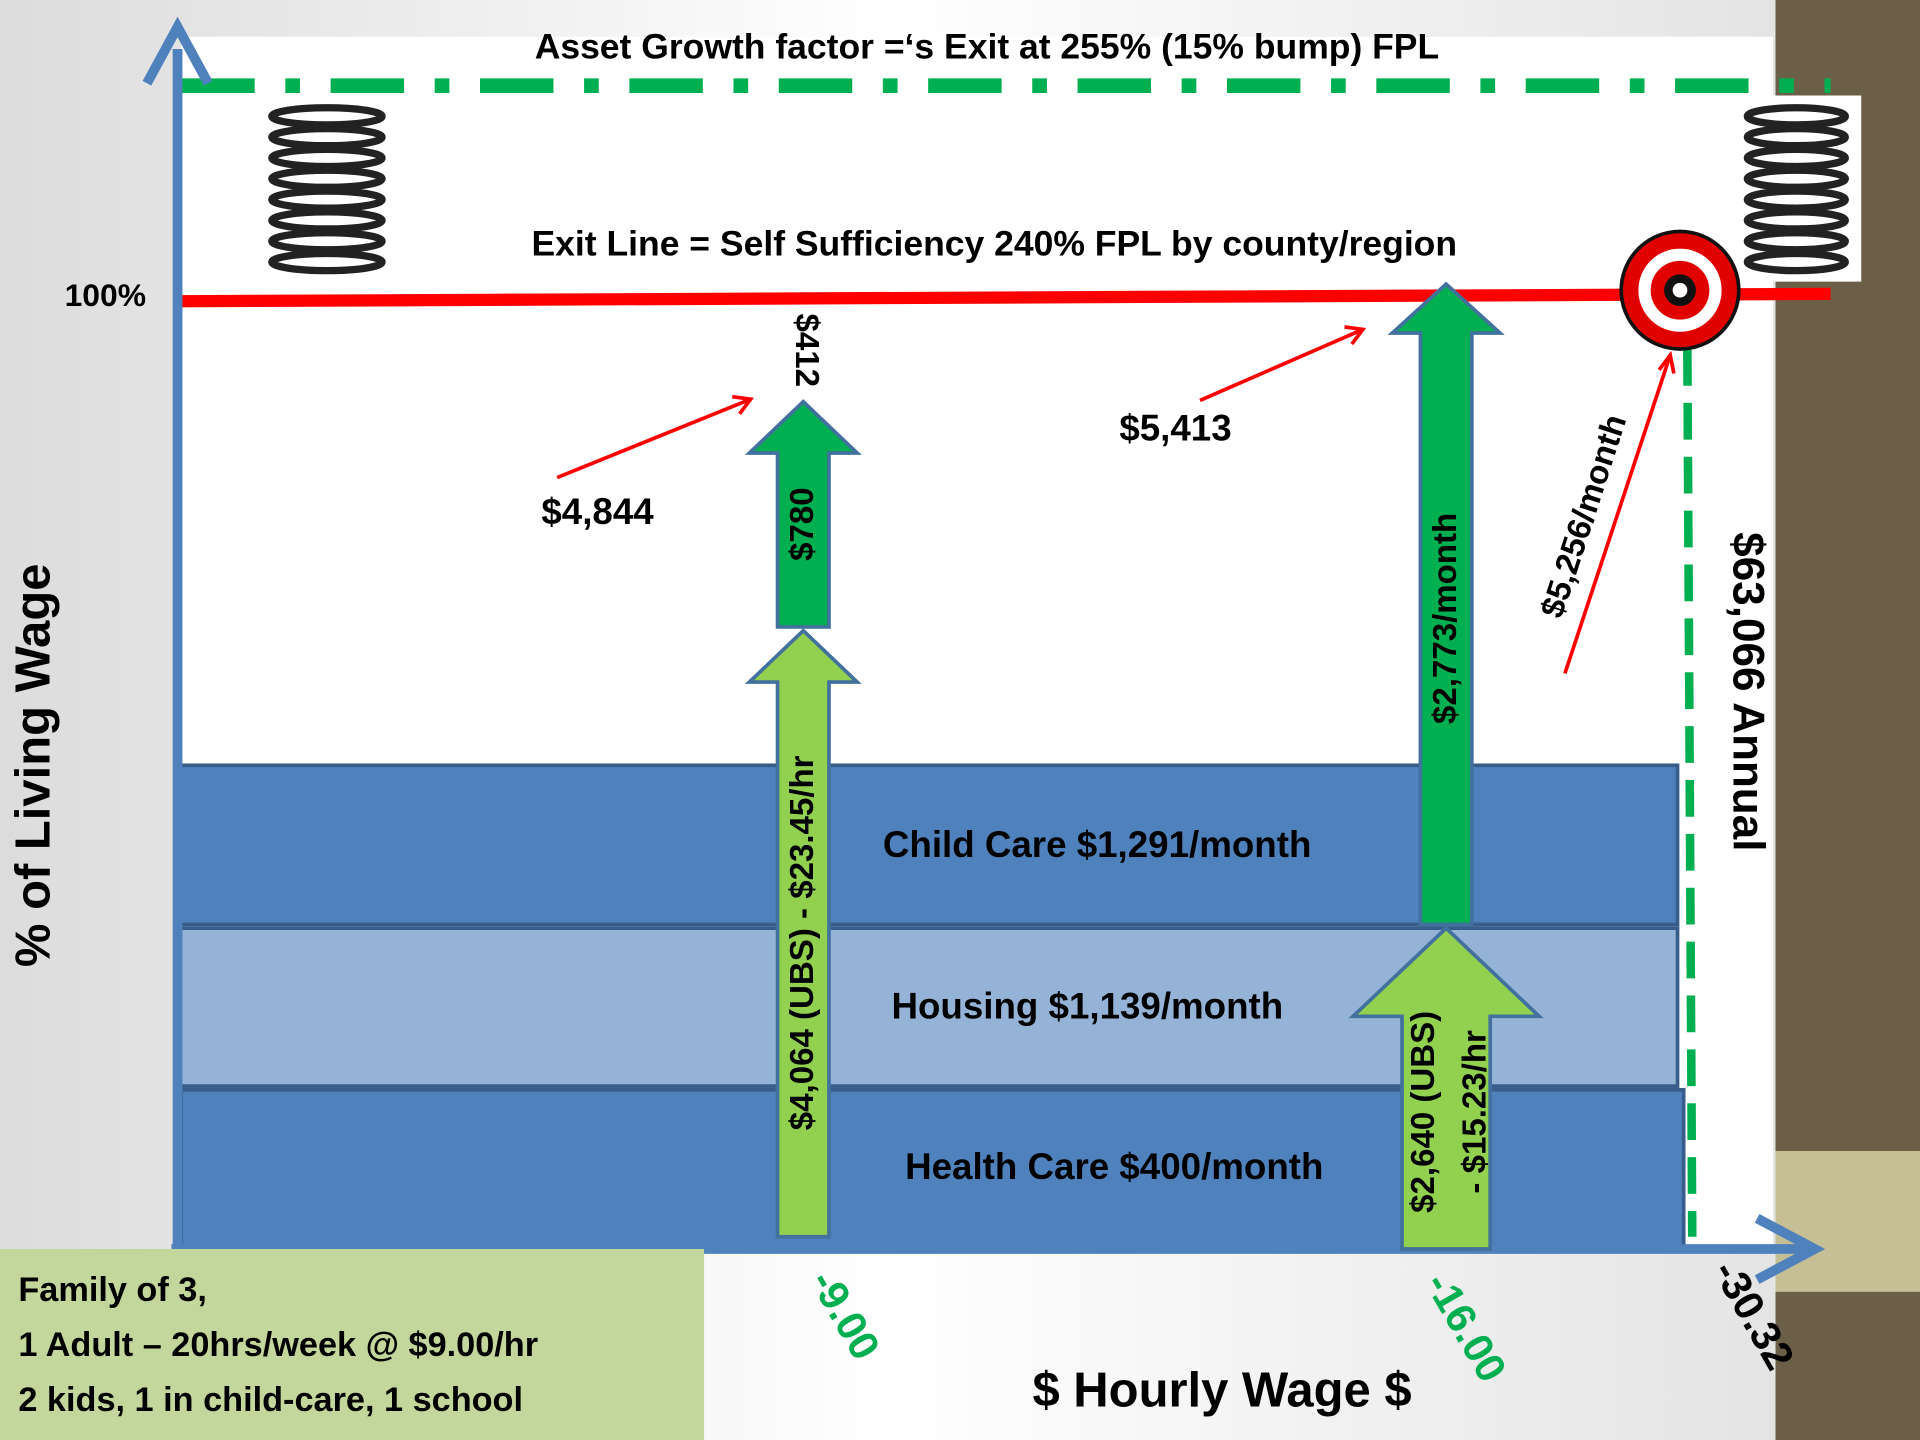  I want to click on total-high-label: $5,413, so click(1175, 428).